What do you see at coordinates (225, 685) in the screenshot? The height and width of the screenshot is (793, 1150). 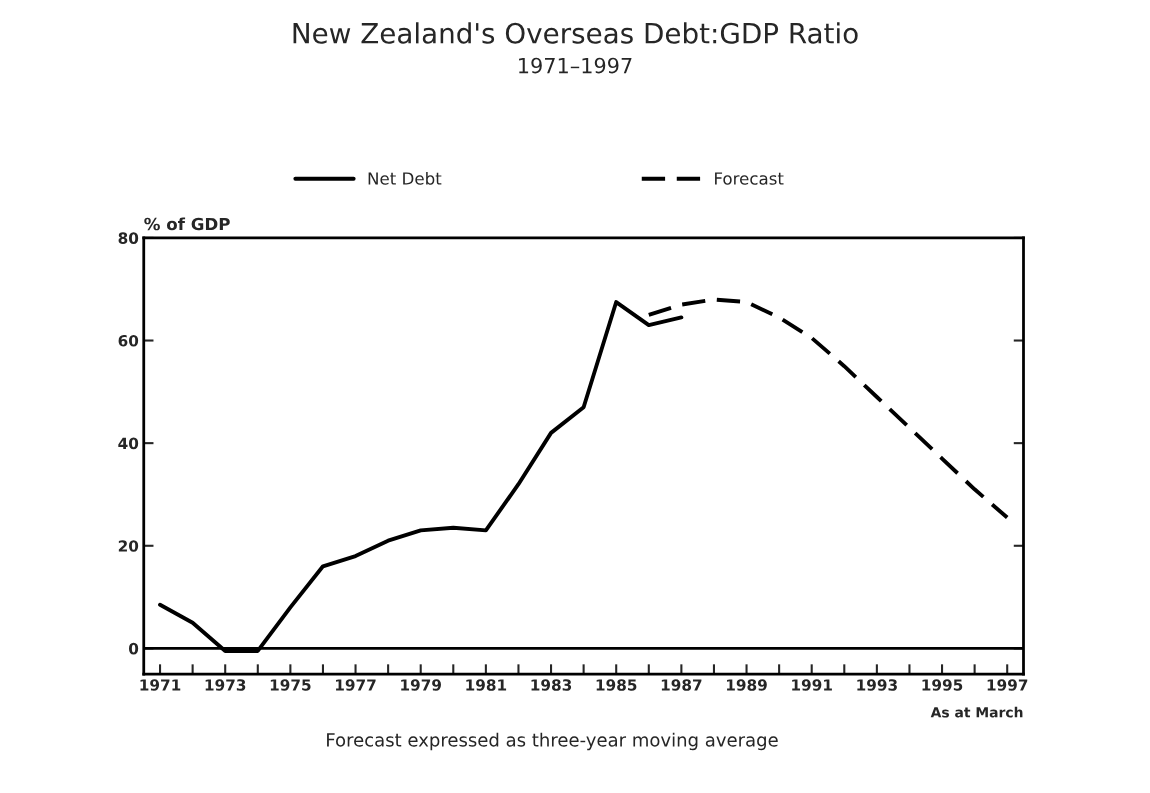 I see `x-tick-label: 1973` at bounding box center [225, 685].